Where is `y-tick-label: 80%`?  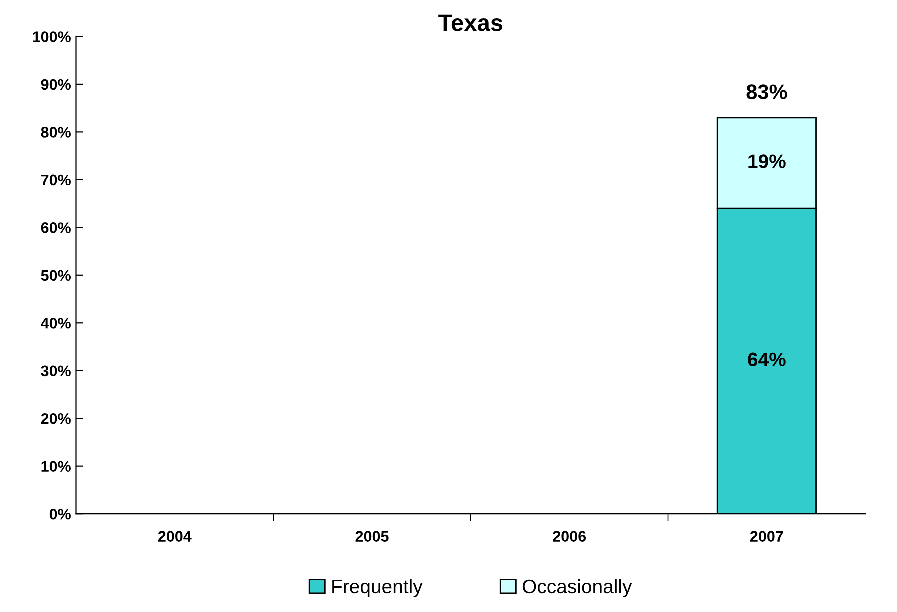
y-tick-label: 80% is located at coordinates (56, 132).